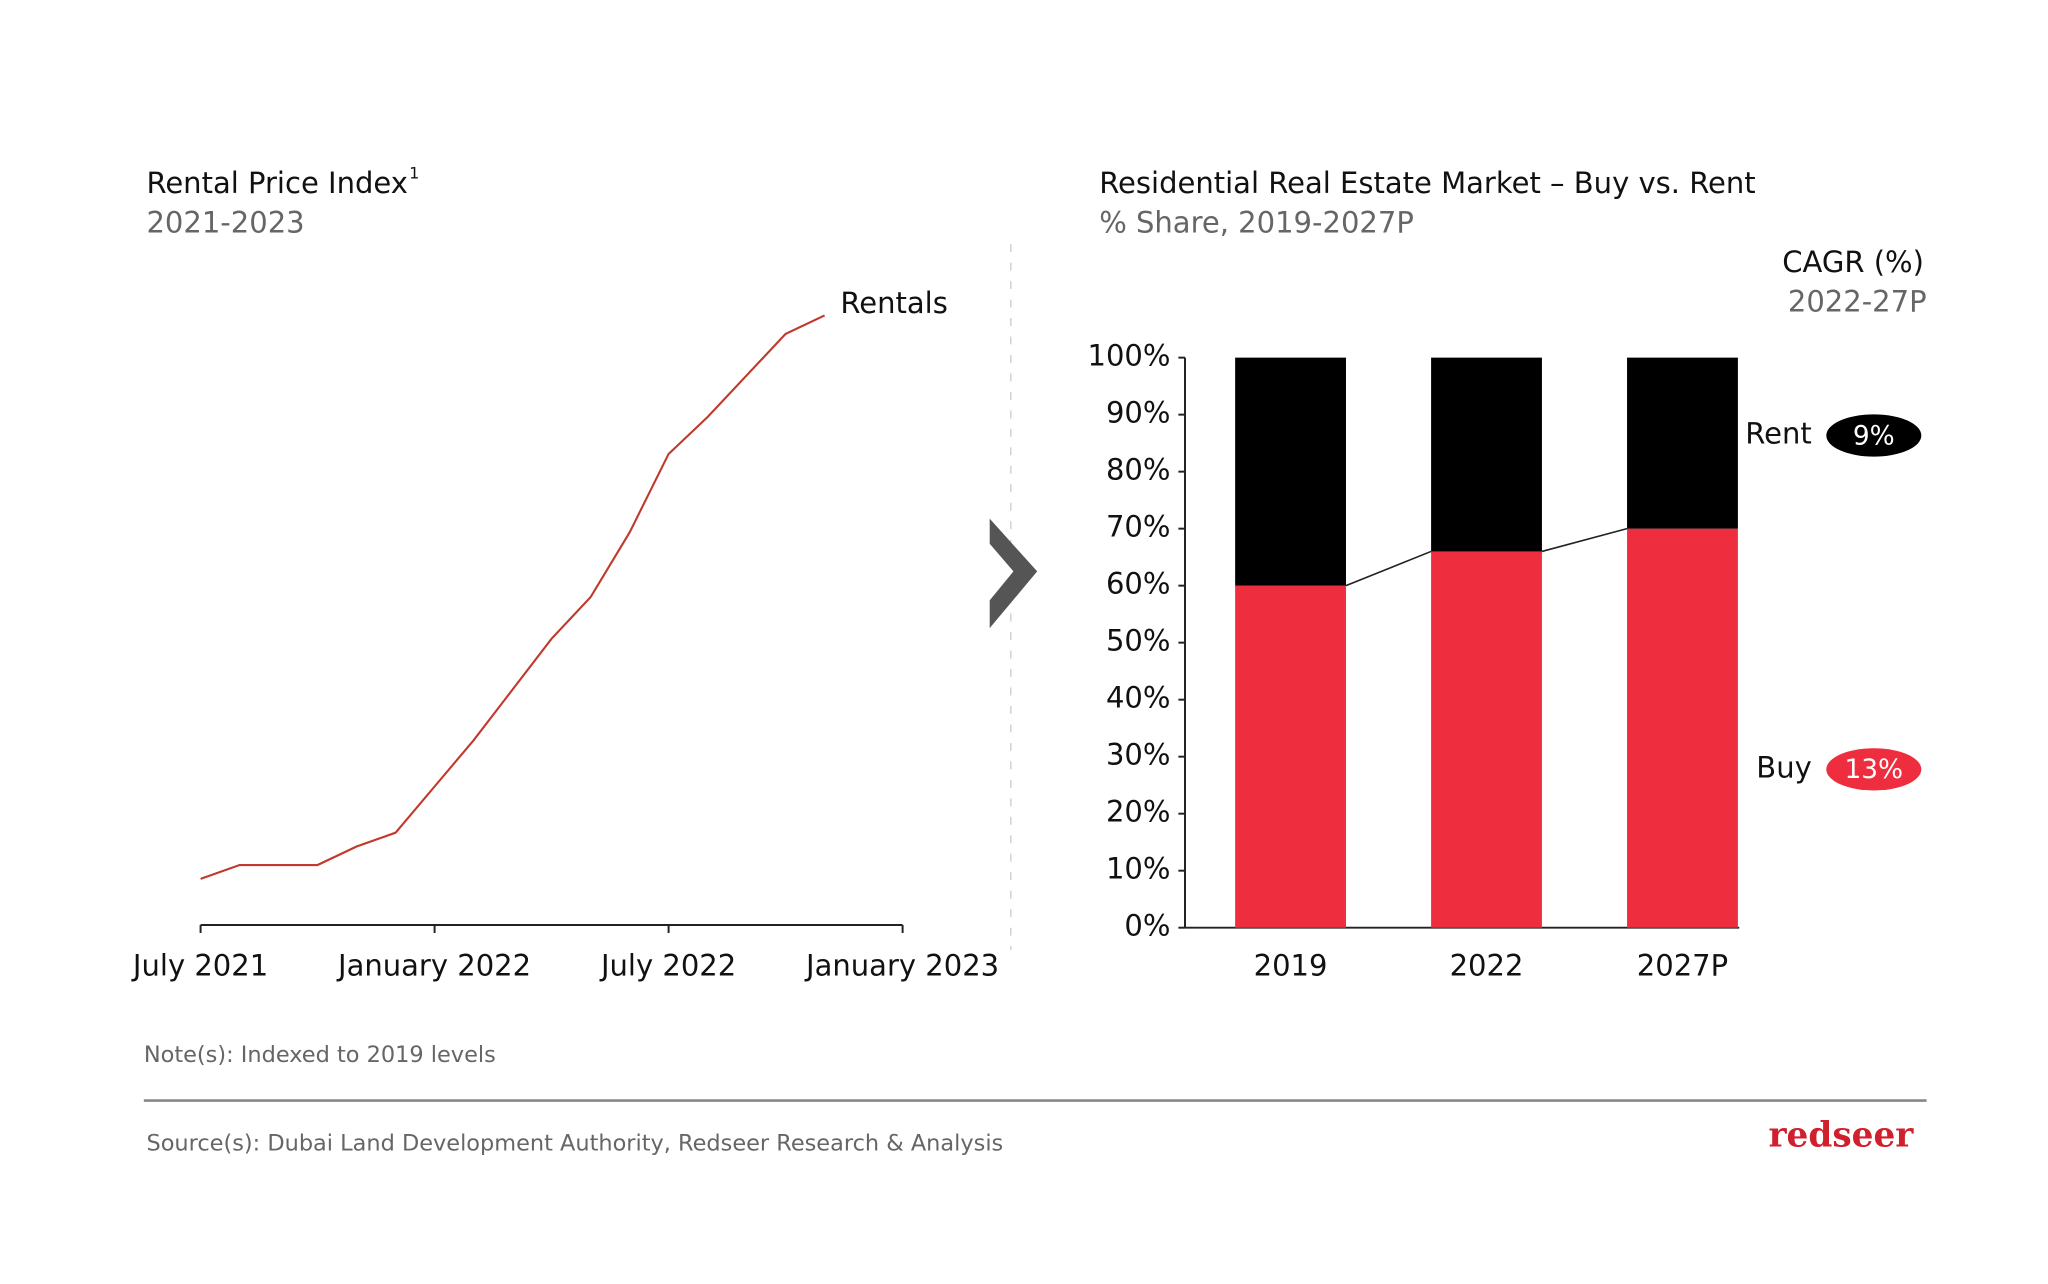 Image resolution: width=2048 pixels, height=1284 pixels. I want to click on x-tick-label: July 2021, so click(199, 965).